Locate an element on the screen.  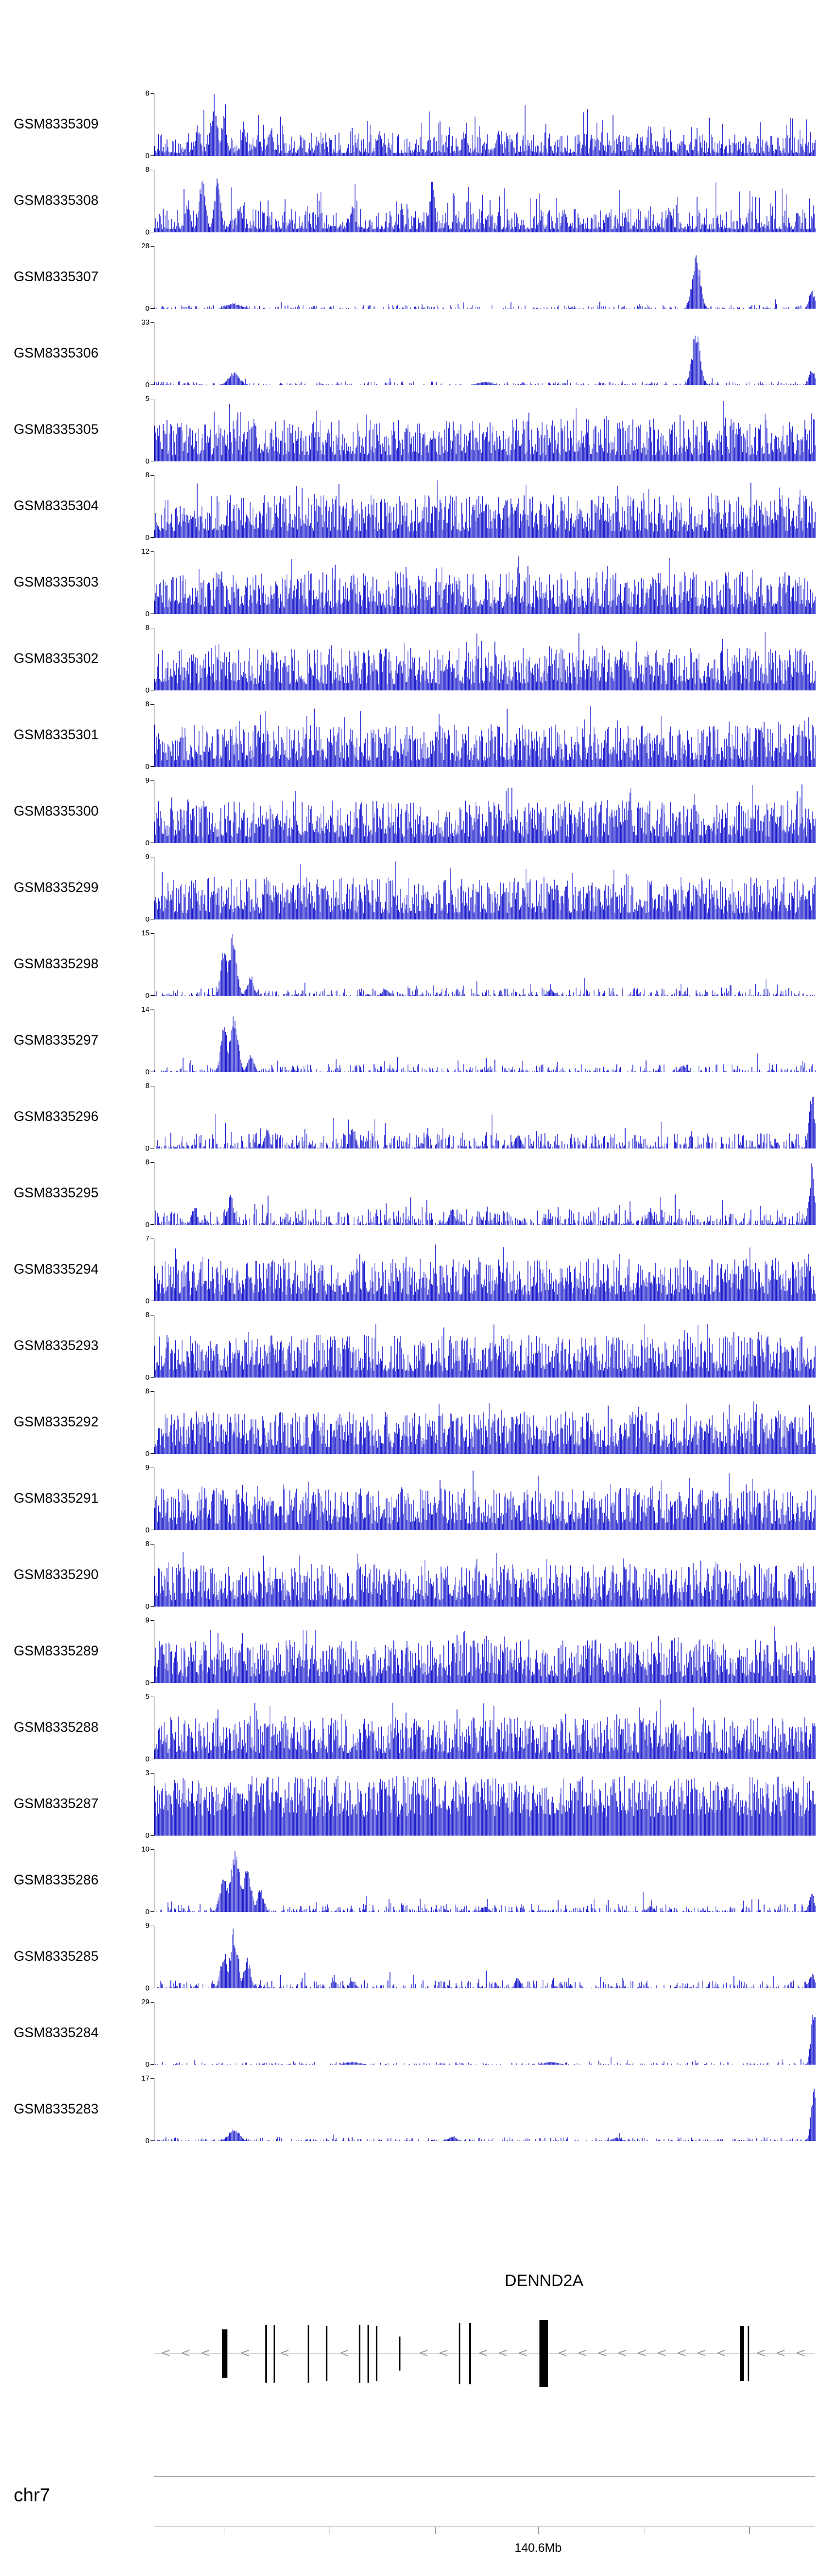
track-label: GSM8335289 is located at coordinates (57, 1651).